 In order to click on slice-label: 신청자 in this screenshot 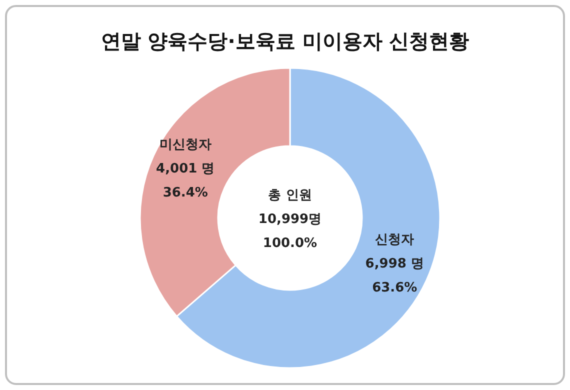, I will do `click(394, 240)`.